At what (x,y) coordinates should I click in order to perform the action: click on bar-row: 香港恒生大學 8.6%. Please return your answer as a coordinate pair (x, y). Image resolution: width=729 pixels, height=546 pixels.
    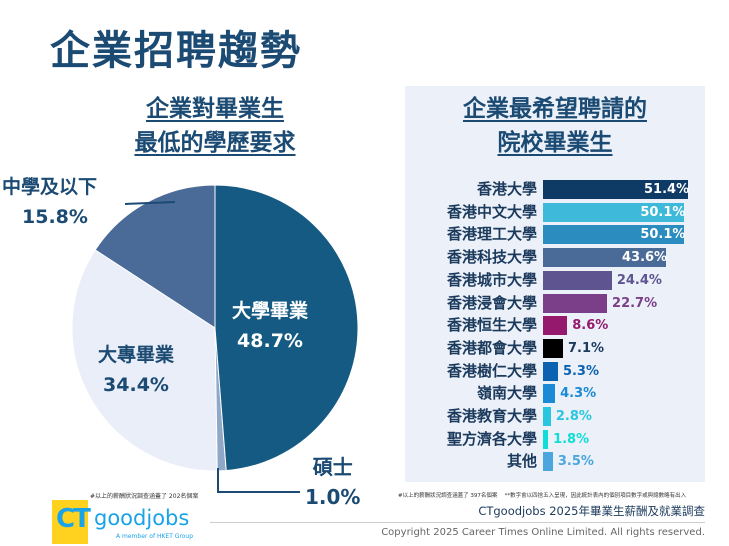
    Looking at the image, I should click on (555, 325).